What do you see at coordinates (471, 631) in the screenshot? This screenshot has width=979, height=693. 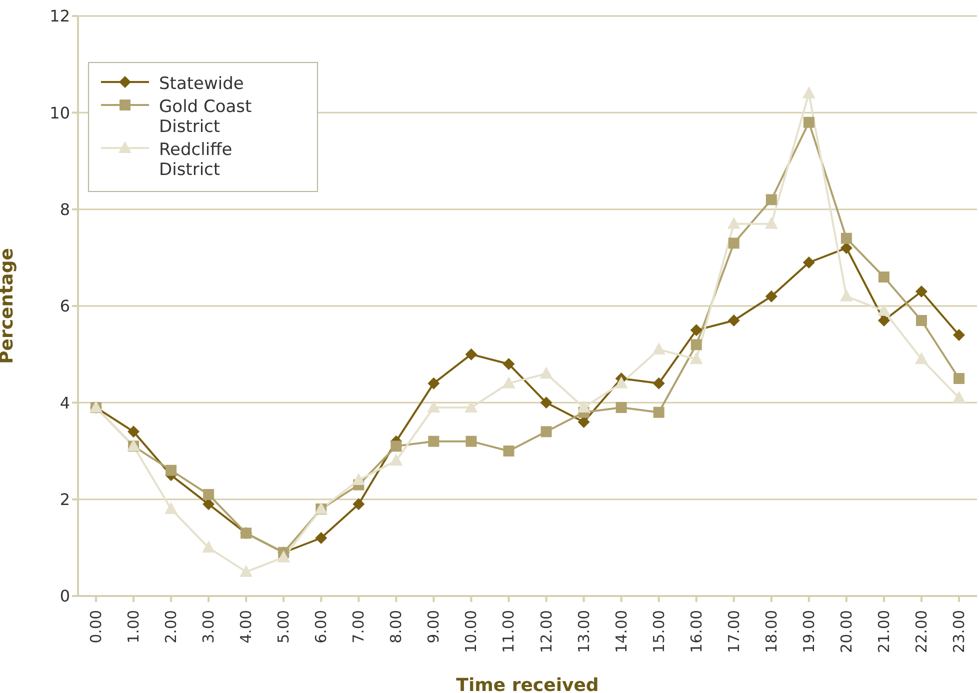 I see `x-tick-label: 10.00` at bounding box center [471, 631].